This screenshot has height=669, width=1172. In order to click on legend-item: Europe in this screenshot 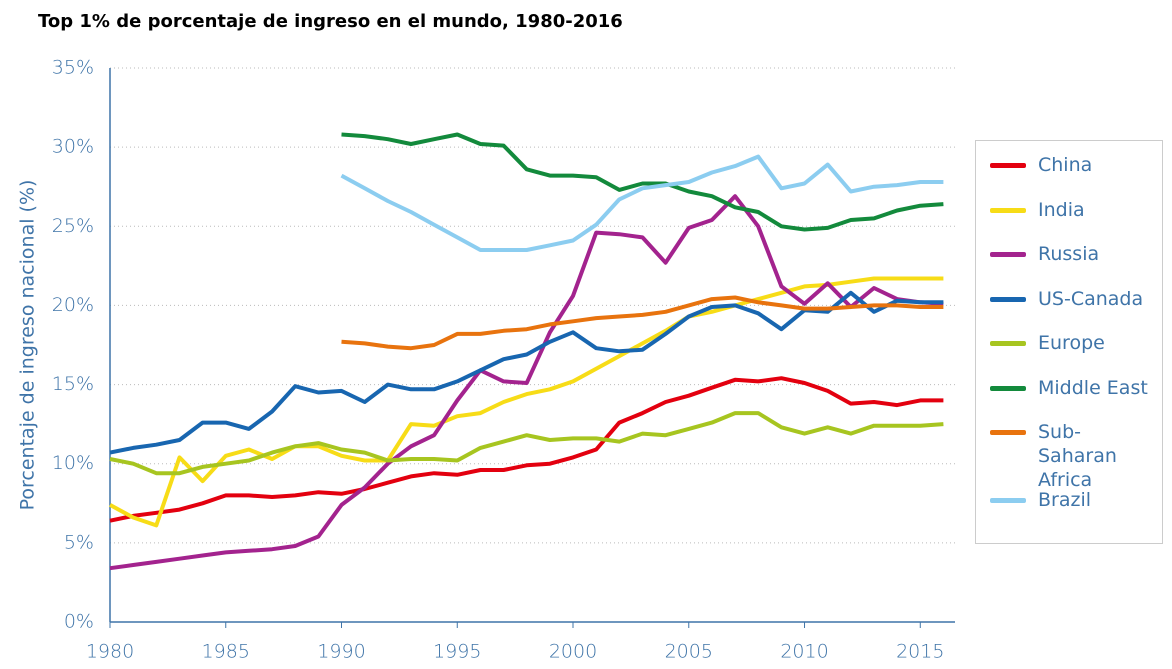, I will do `click(1075, 343)`.